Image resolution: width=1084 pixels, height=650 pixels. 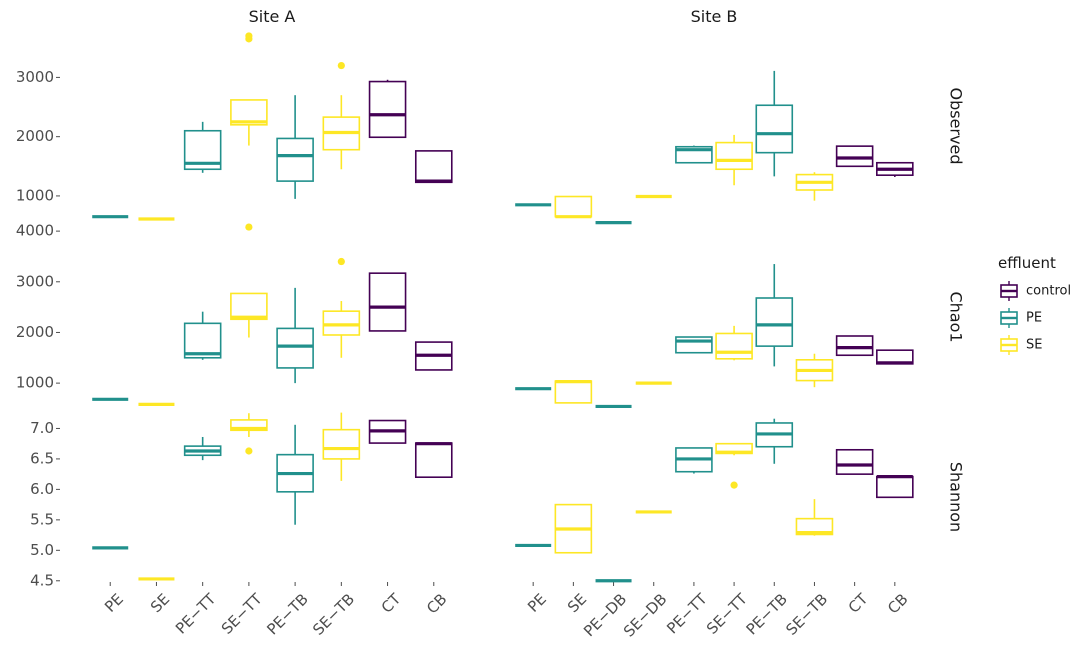 I want to click on x-tick-label-site-b-se-tb: SE−TB, so click(x=806, y=614).